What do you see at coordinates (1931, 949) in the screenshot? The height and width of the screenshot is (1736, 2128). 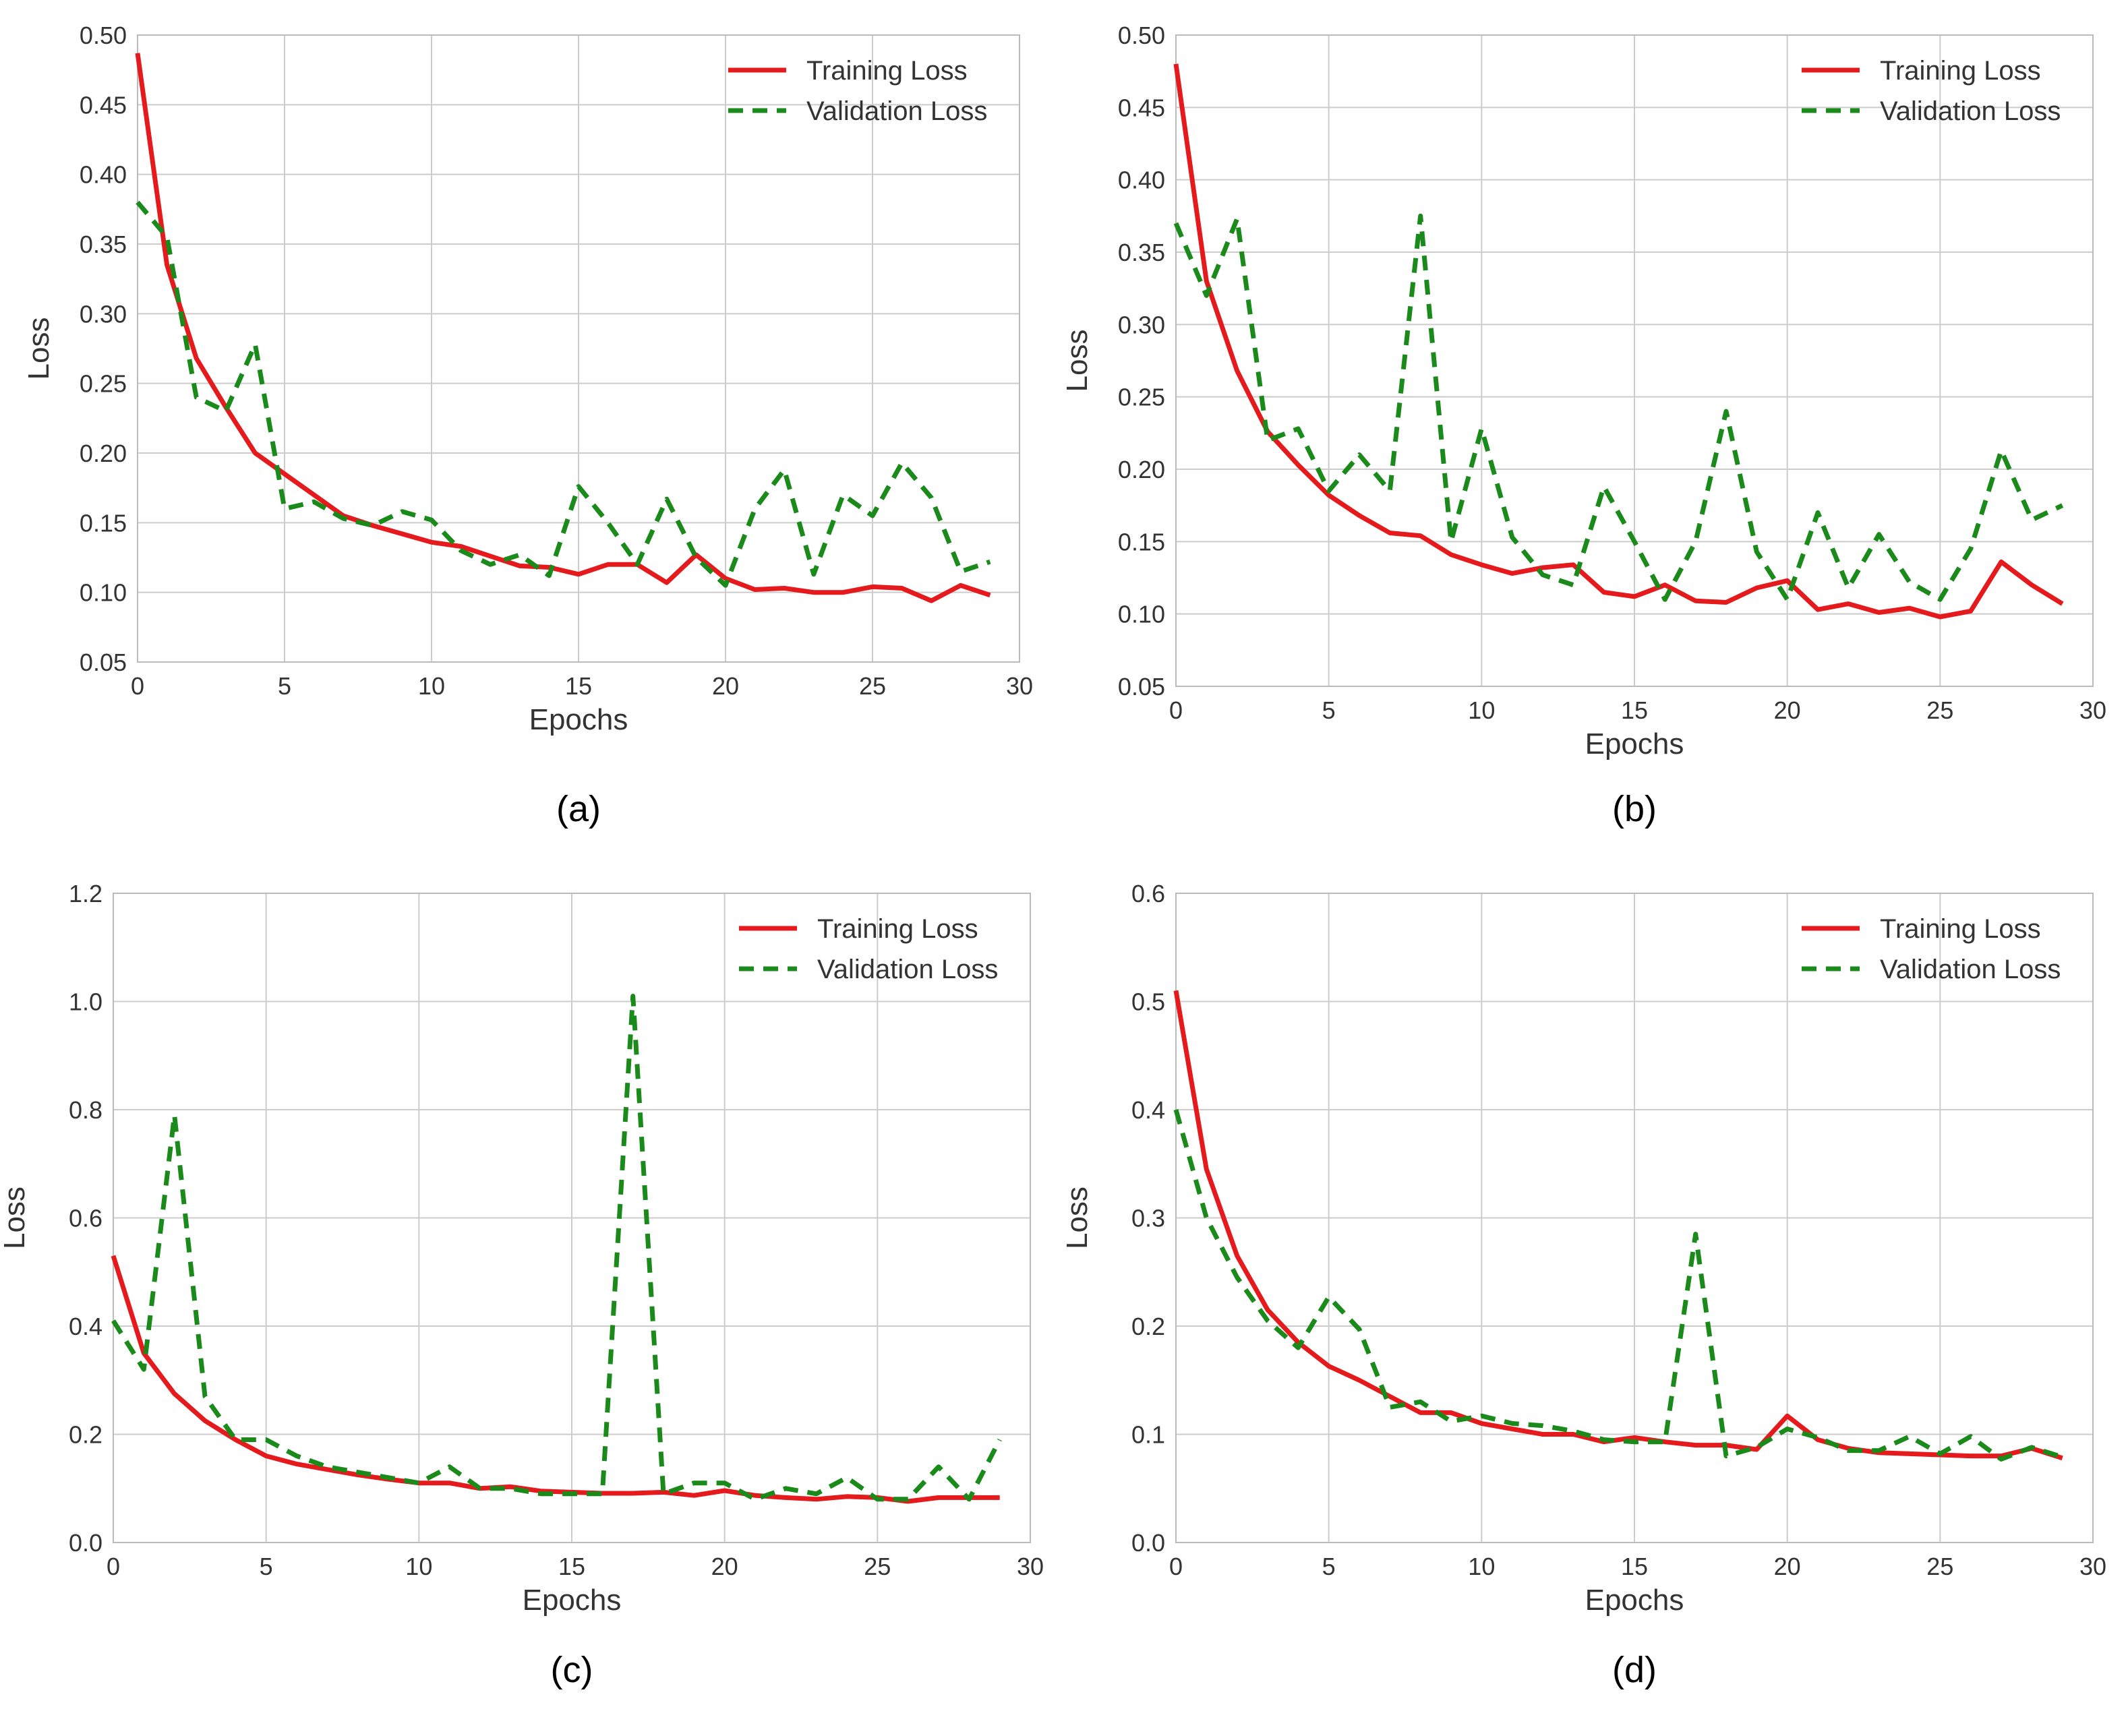 I see `legend: Training Loss Validation Loss` at bounding box center [1931, 949].